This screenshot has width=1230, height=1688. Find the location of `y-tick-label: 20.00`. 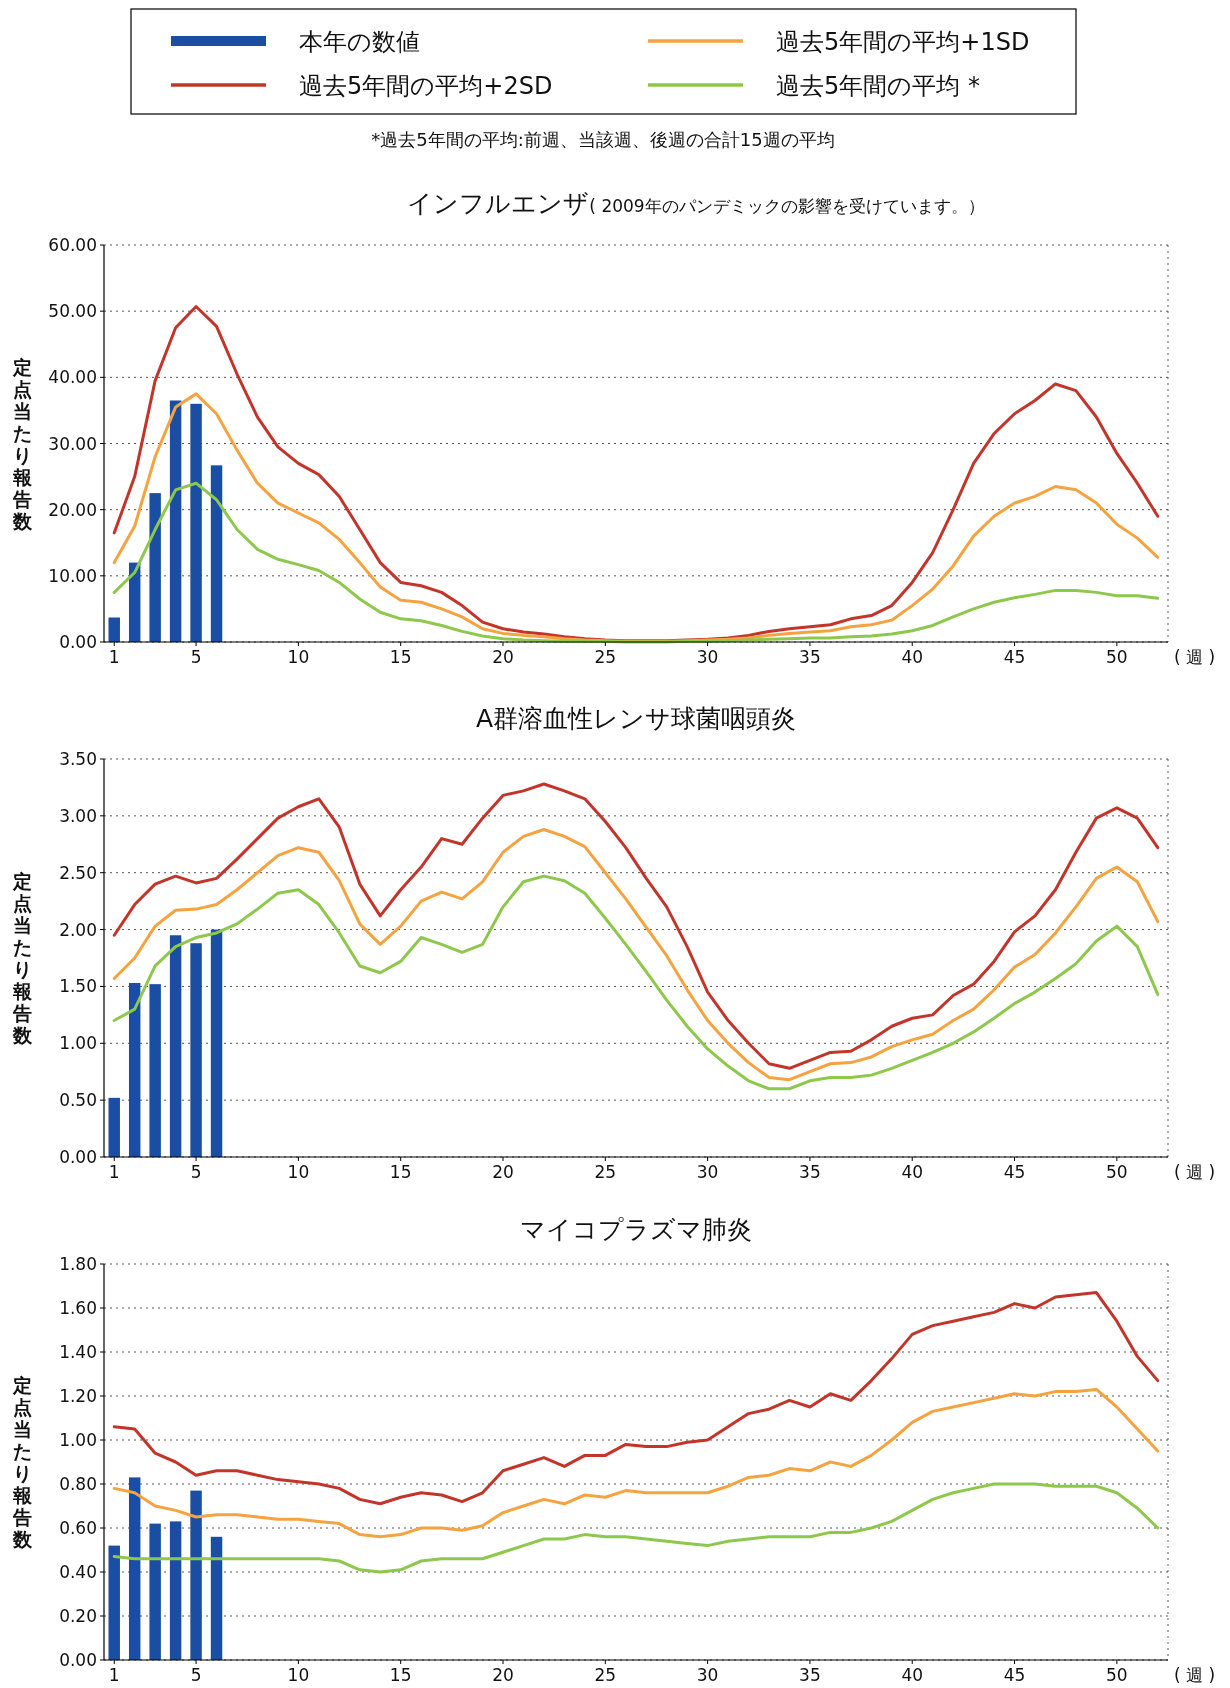

y-tick-label: 20.00 is located at coordinates (72, 509).